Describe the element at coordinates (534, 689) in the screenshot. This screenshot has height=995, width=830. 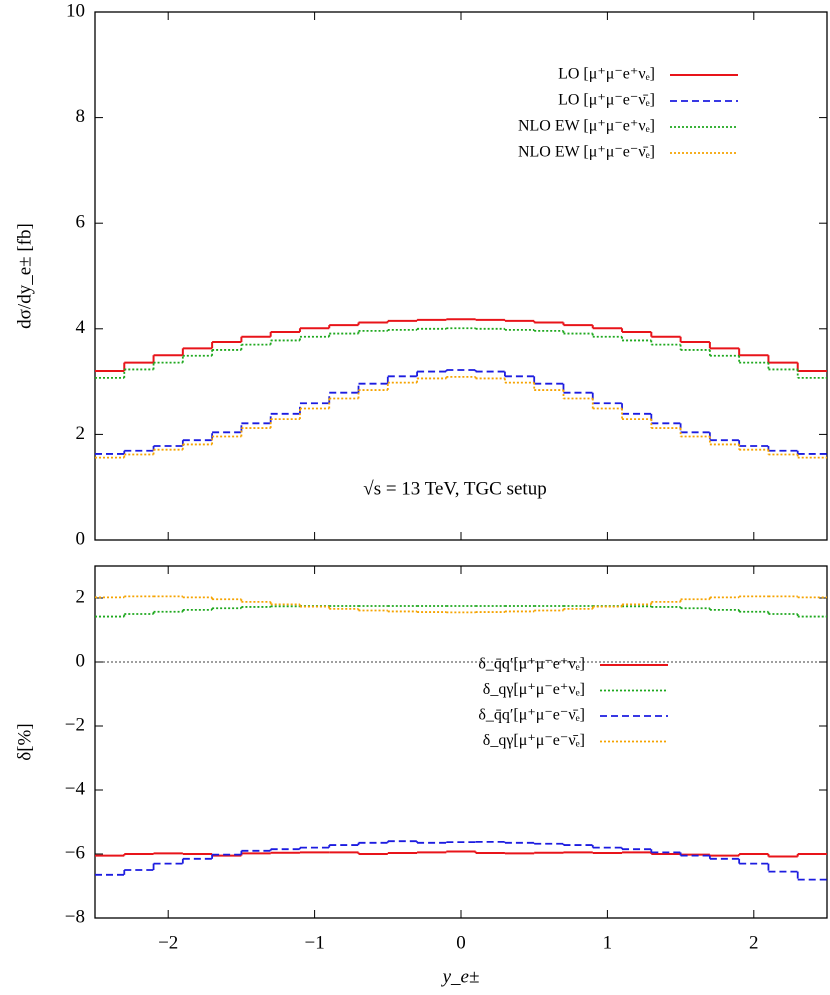
I see `legend-label: δ_qγ[μ⁺μ⁻e⁺νₑ]` at that location.